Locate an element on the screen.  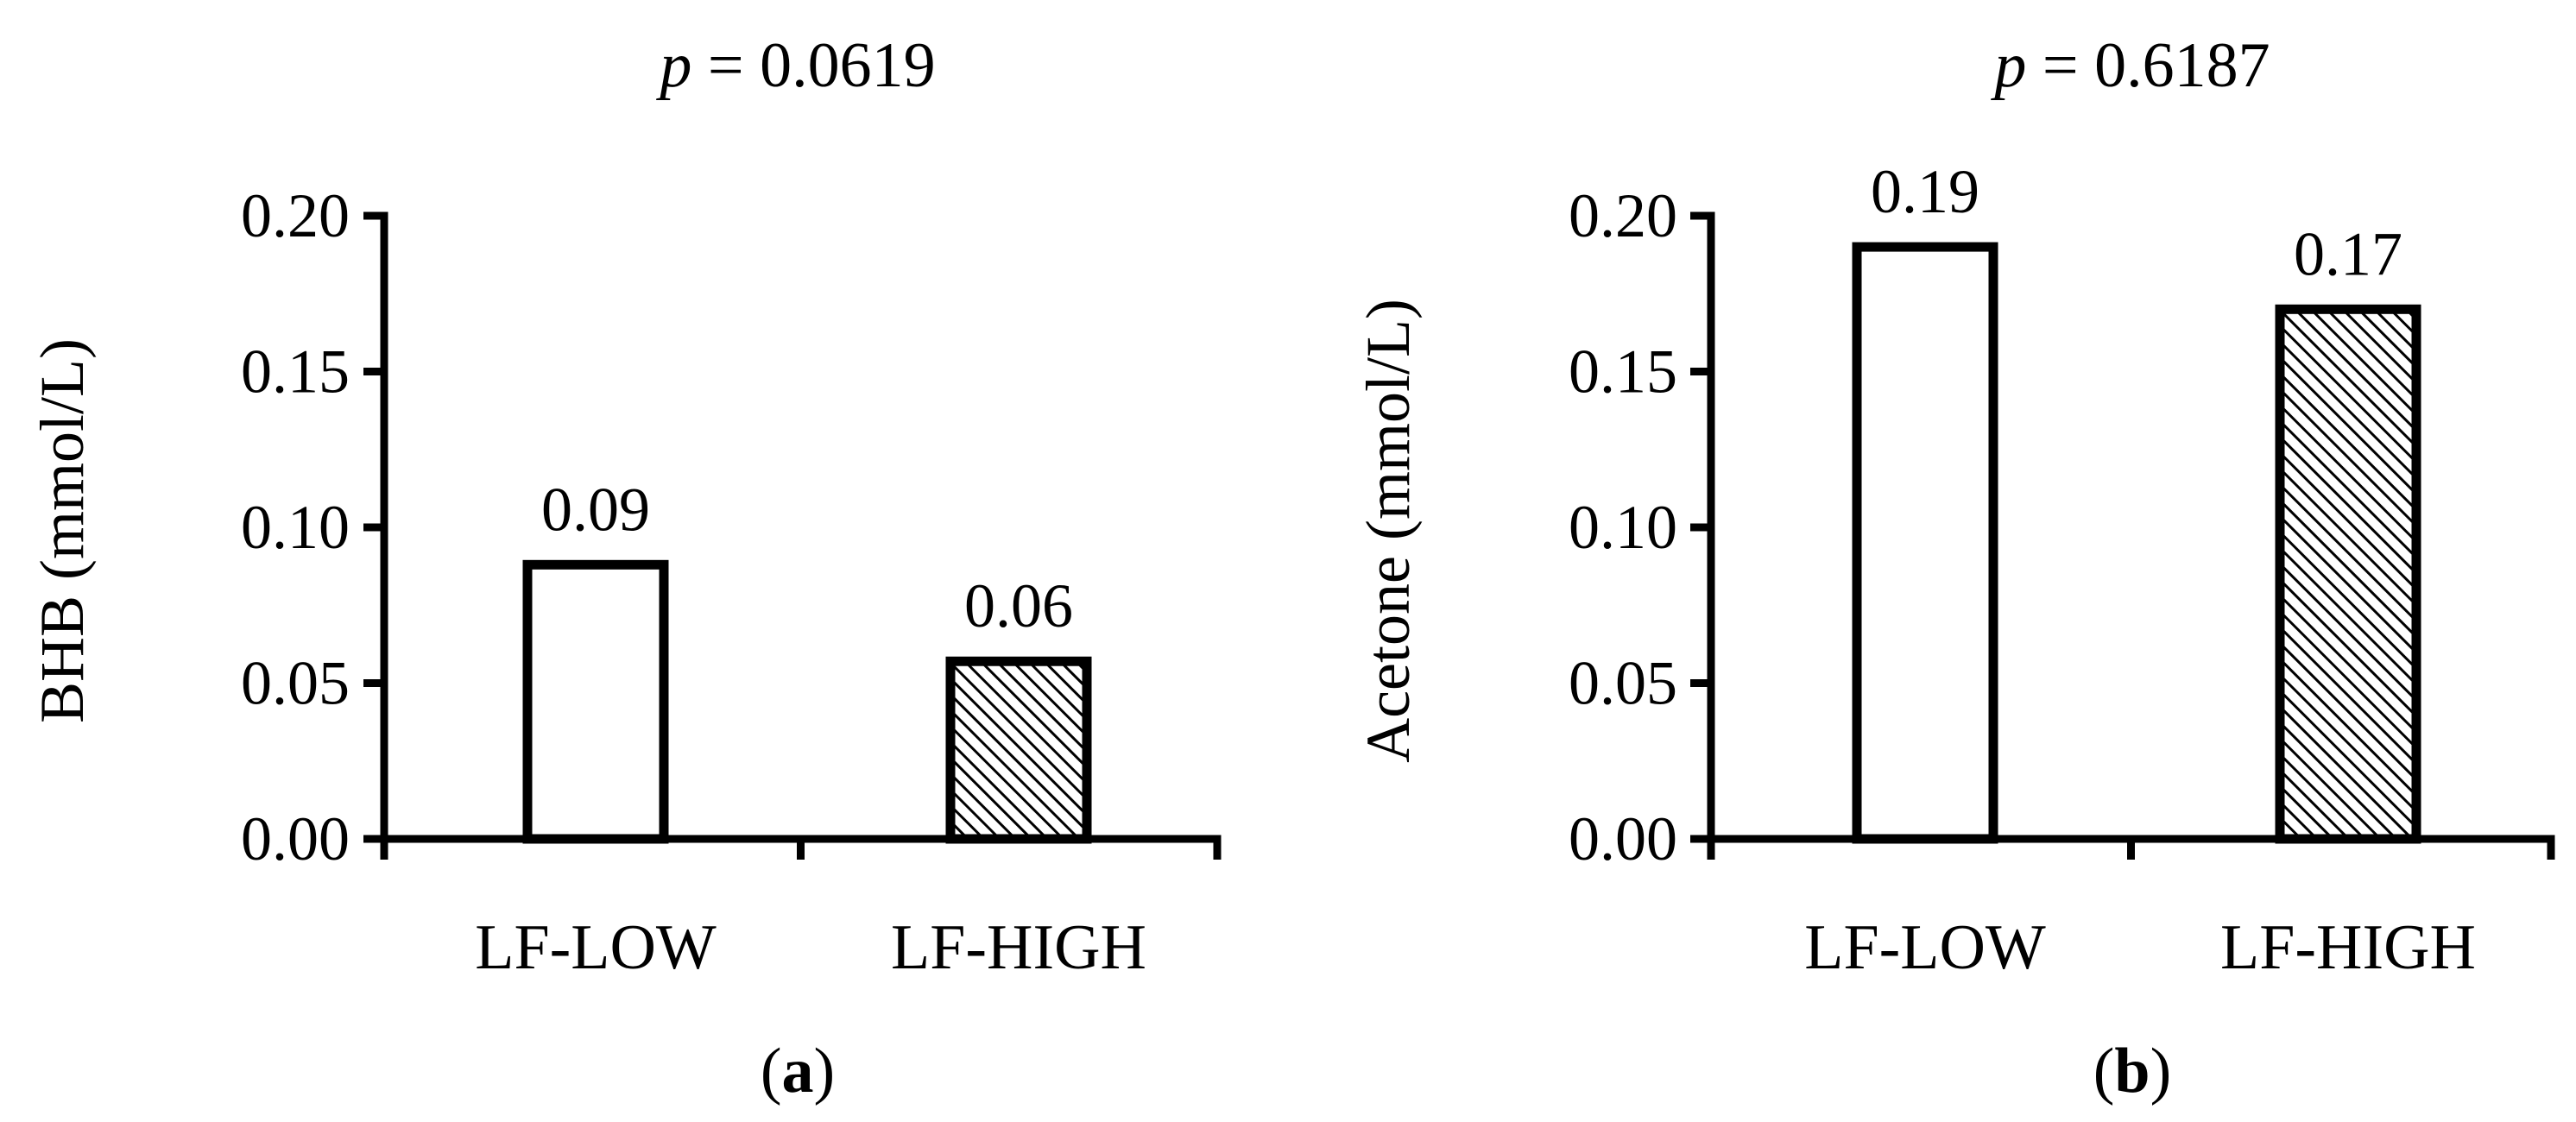
p-value-title: p = 0.0619 is located at coordinates (795, 65).